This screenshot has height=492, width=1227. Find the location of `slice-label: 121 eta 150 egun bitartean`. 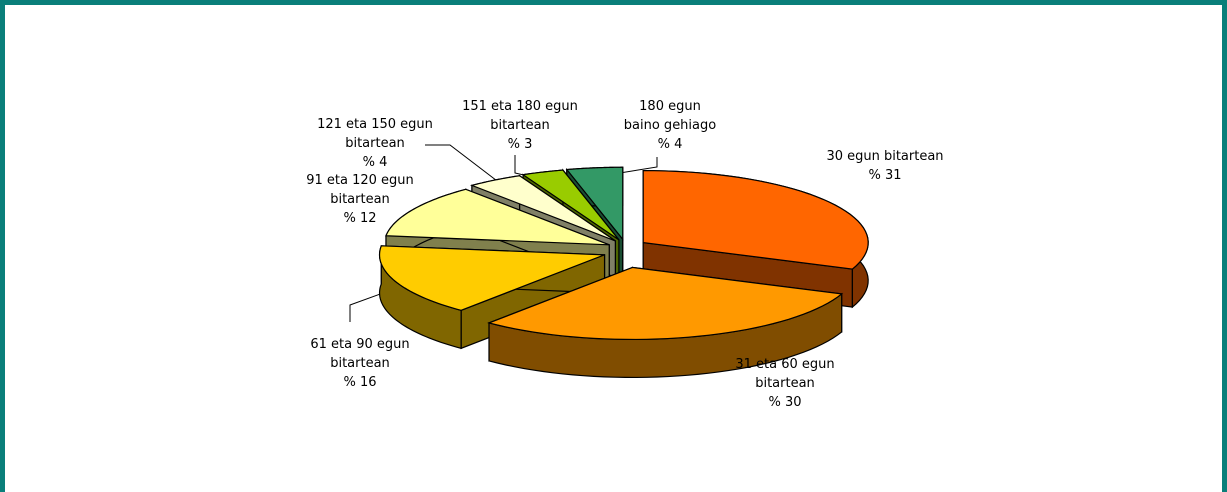

slice-label: 121 eta 150 egun bitartean is located at coordinates (375, 134).